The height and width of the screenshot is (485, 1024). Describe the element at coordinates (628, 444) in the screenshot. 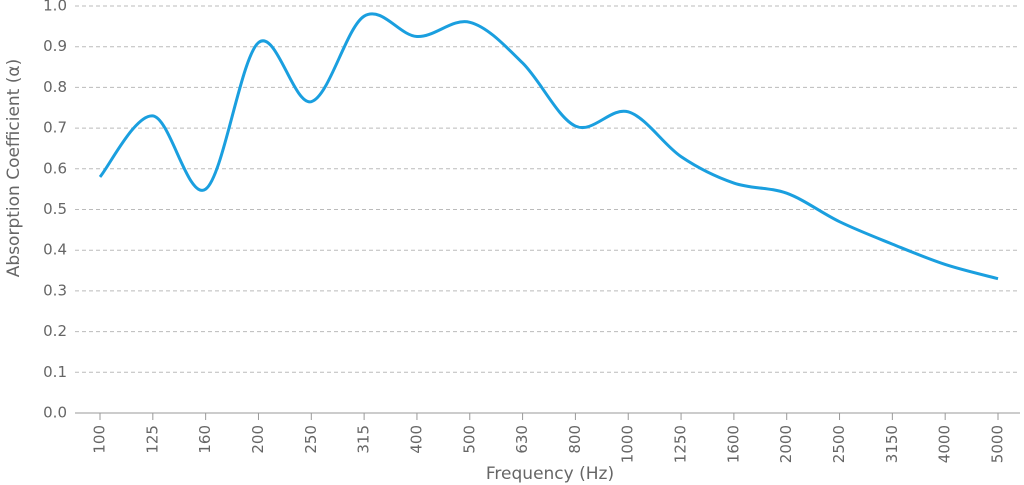

I see `x-tick-label: 1000` at that location.